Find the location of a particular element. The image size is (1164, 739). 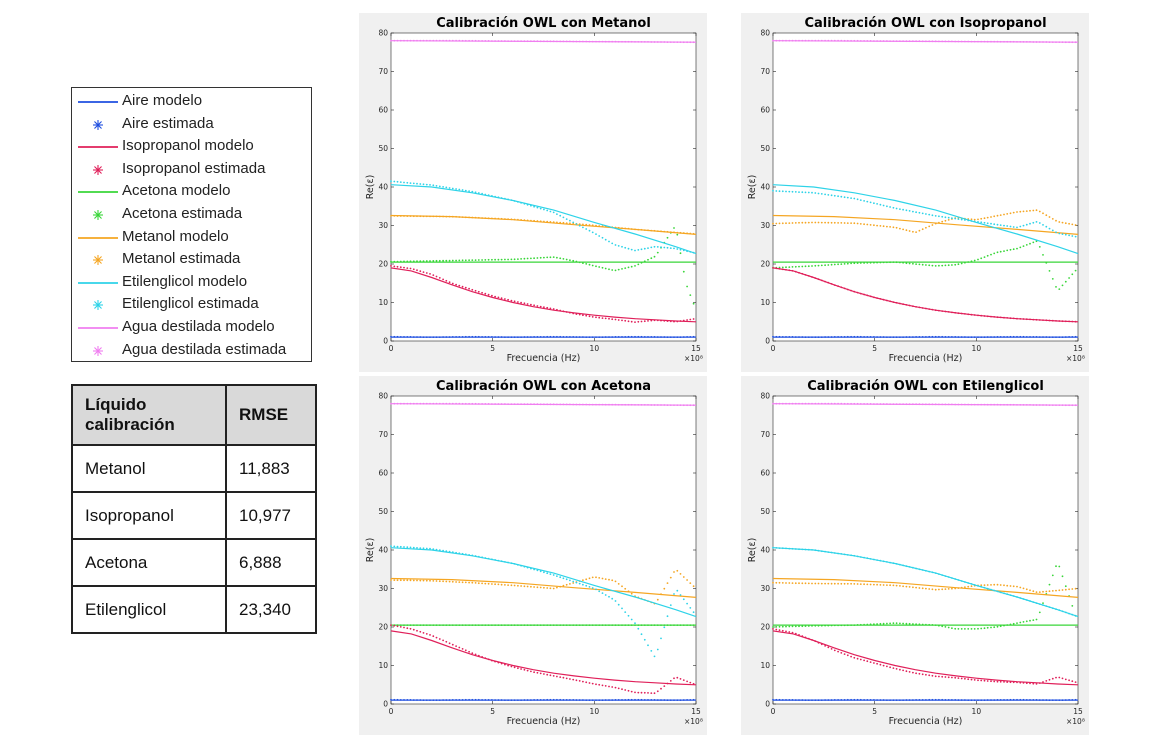

y-tick-label: 20 is located at coordinates (765, 264).